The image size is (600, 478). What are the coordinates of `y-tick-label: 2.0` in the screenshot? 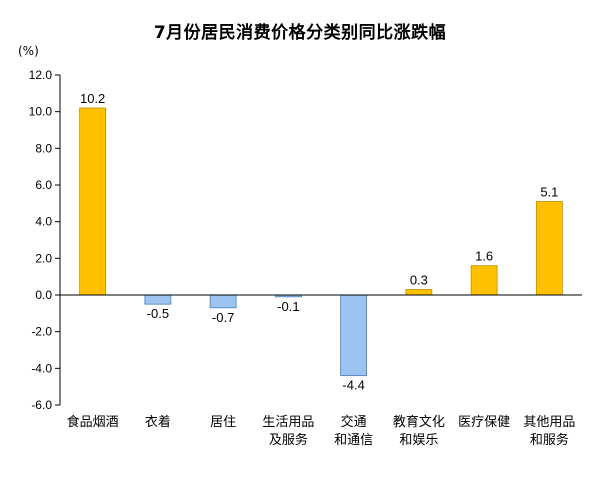 It's located at (43, 258).